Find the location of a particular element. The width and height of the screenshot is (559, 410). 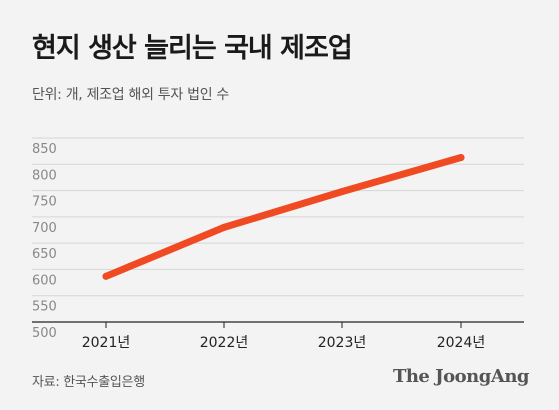

y-tick-label: 650 is located at coordinates (44, 254).